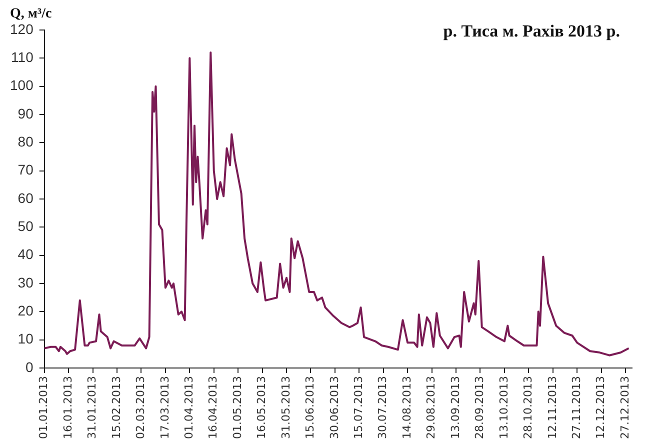  I want to click on x-tick-label: 01.01.2013, so click(43, 408).